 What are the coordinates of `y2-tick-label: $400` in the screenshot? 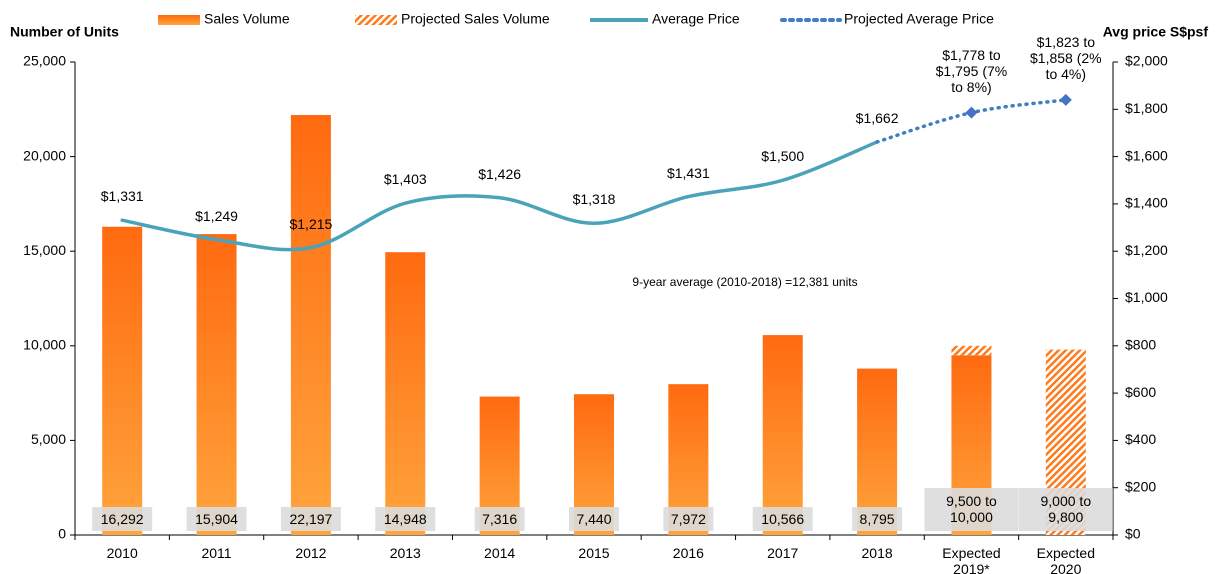 It's located at (1140, 439).